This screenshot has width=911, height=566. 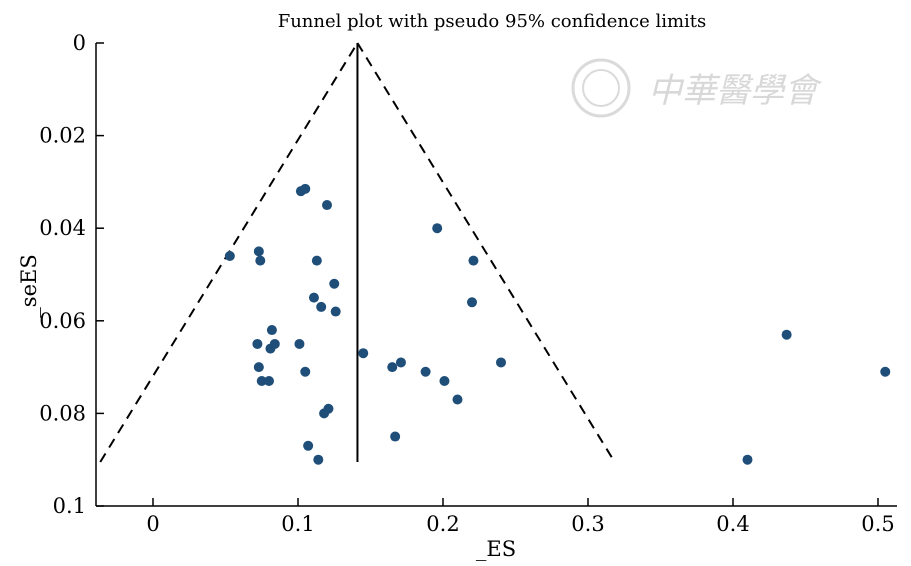 What do you see at coordinates (735, 91) in the screenshot?
I see `watermark-text: 中華醫學會` at bounding box center [735, 91].